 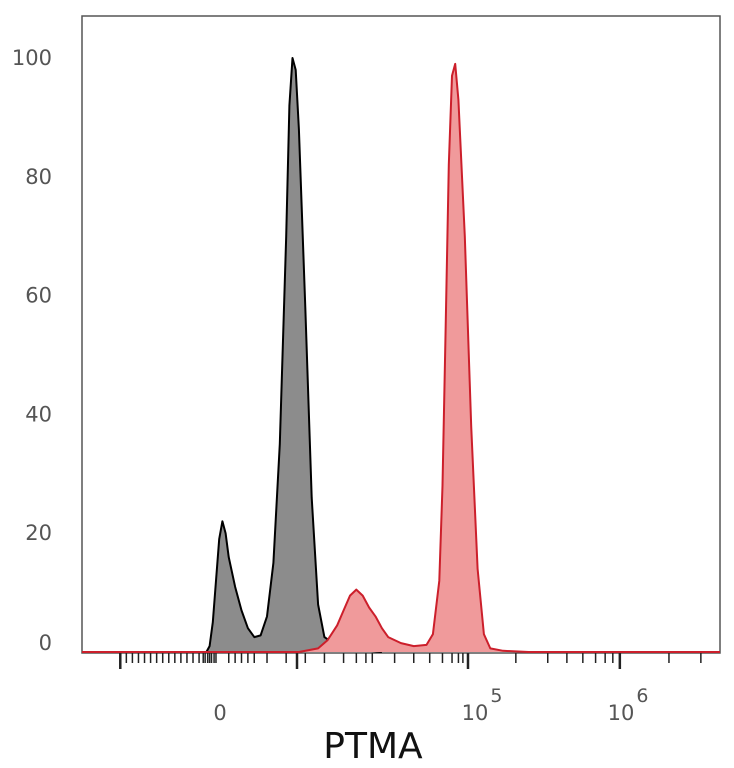 I want to click on x-tick-label: 0, so click(x=219, y=713).